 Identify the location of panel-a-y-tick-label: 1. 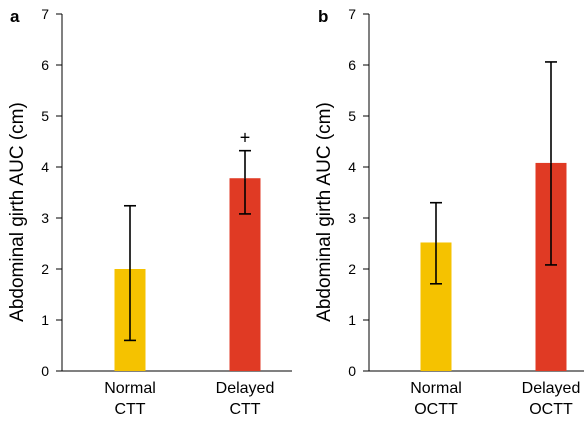
(45, 320).